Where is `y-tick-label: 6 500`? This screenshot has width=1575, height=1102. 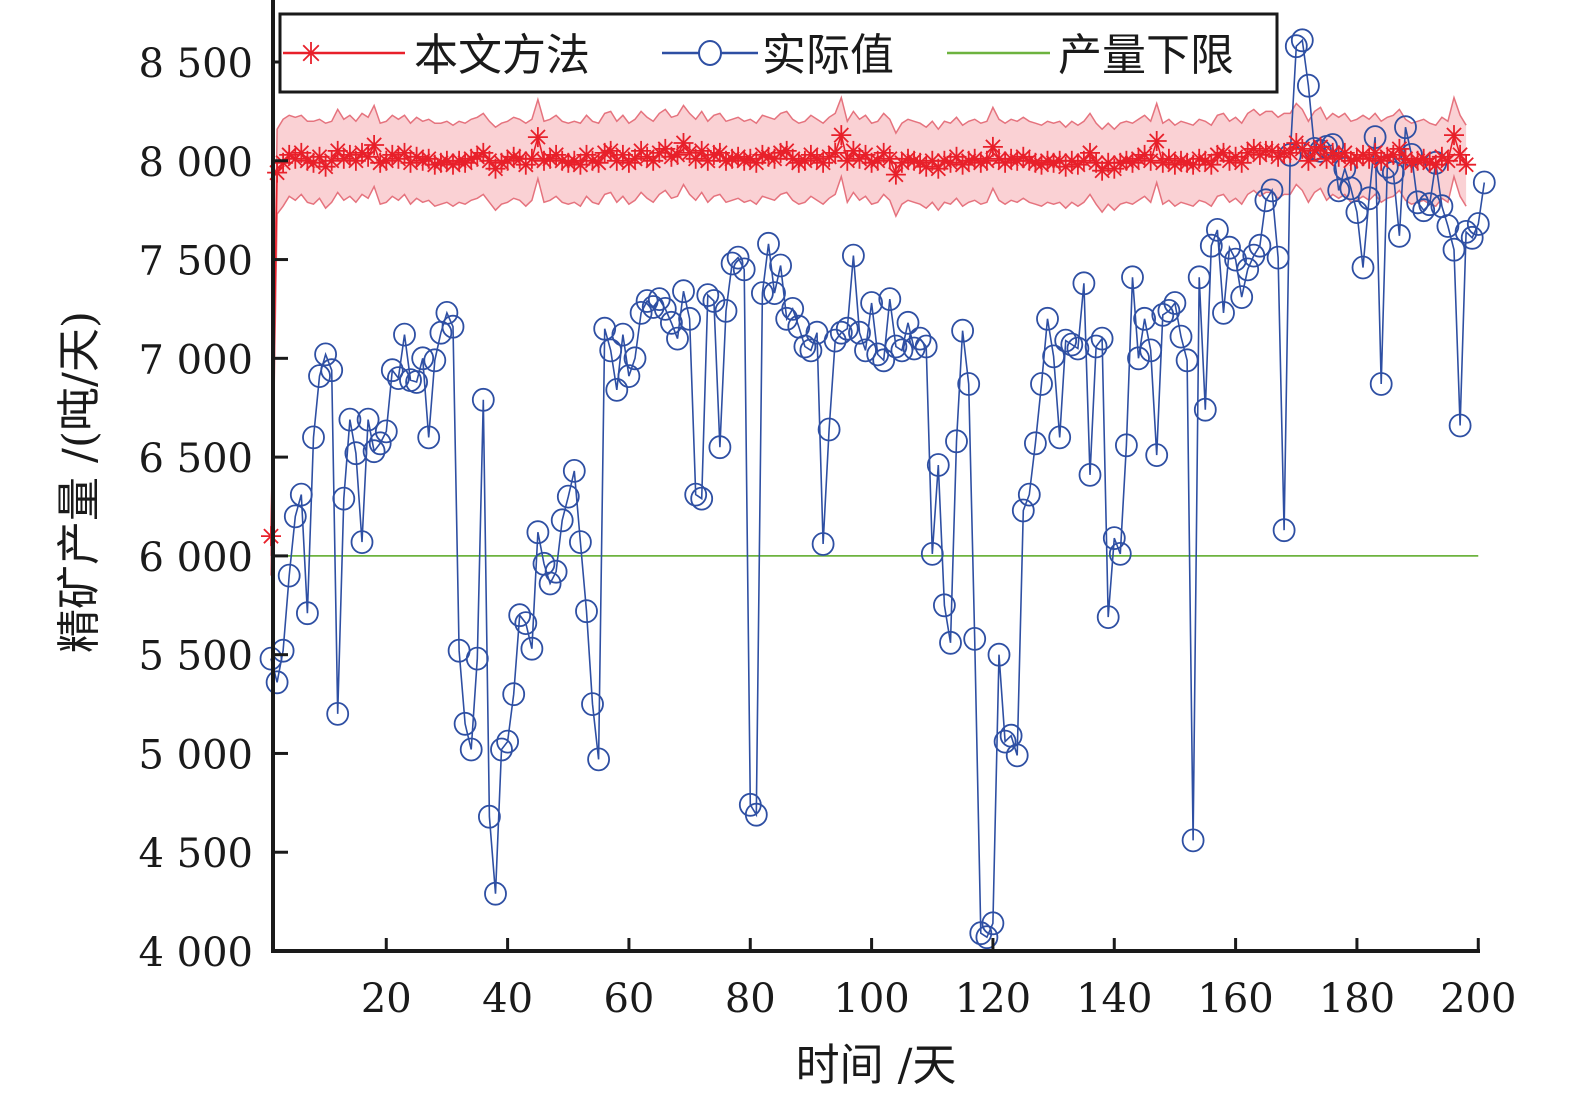 y-tick-label: 6 500 is located at coordinates (195, 459).